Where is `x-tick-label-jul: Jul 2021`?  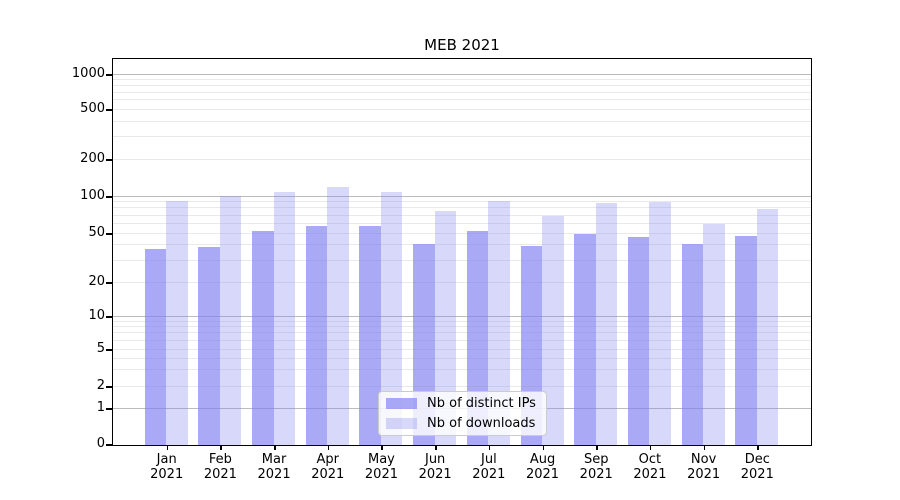
x-tick-label-jul: Jul 2021 is located at coordinates (489, 467).